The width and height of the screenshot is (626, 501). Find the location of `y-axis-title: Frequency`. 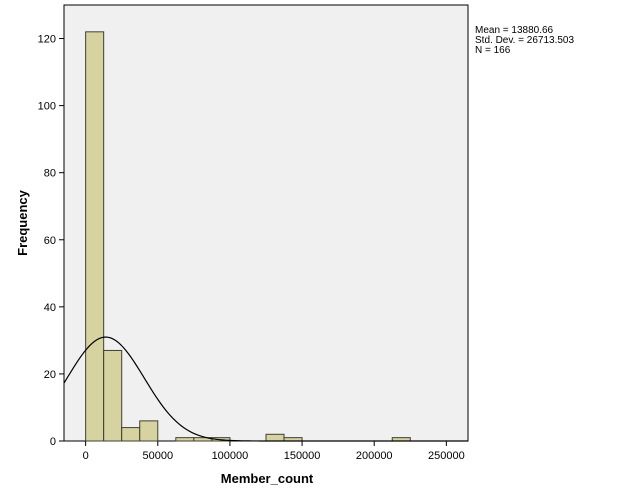

y-axis-title: Frequency is located at coordinates (22, 222).